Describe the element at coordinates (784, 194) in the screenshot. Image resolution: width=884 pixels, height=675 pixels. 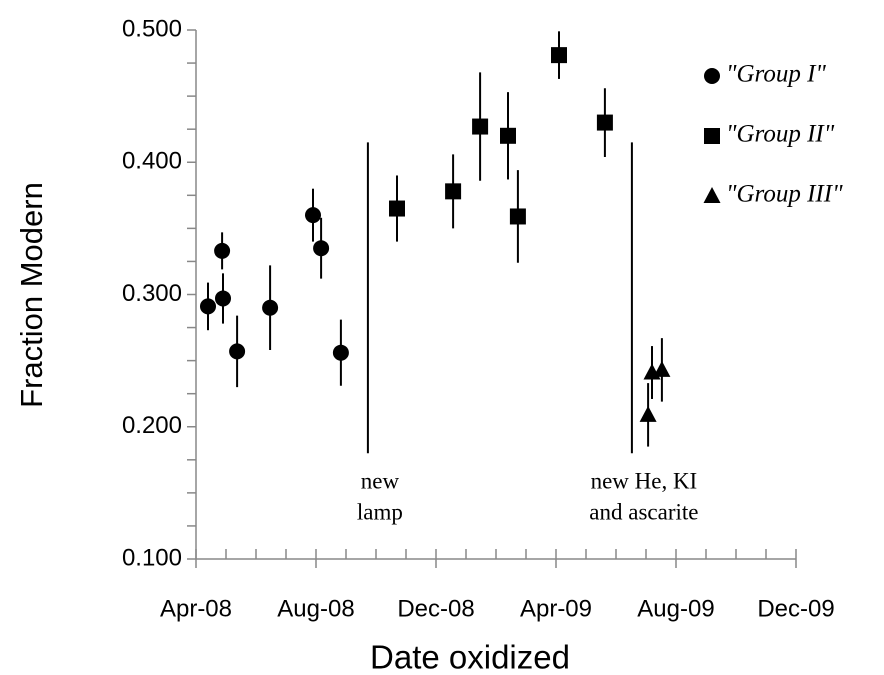
I see `legend-label: "Group III"` at that location.